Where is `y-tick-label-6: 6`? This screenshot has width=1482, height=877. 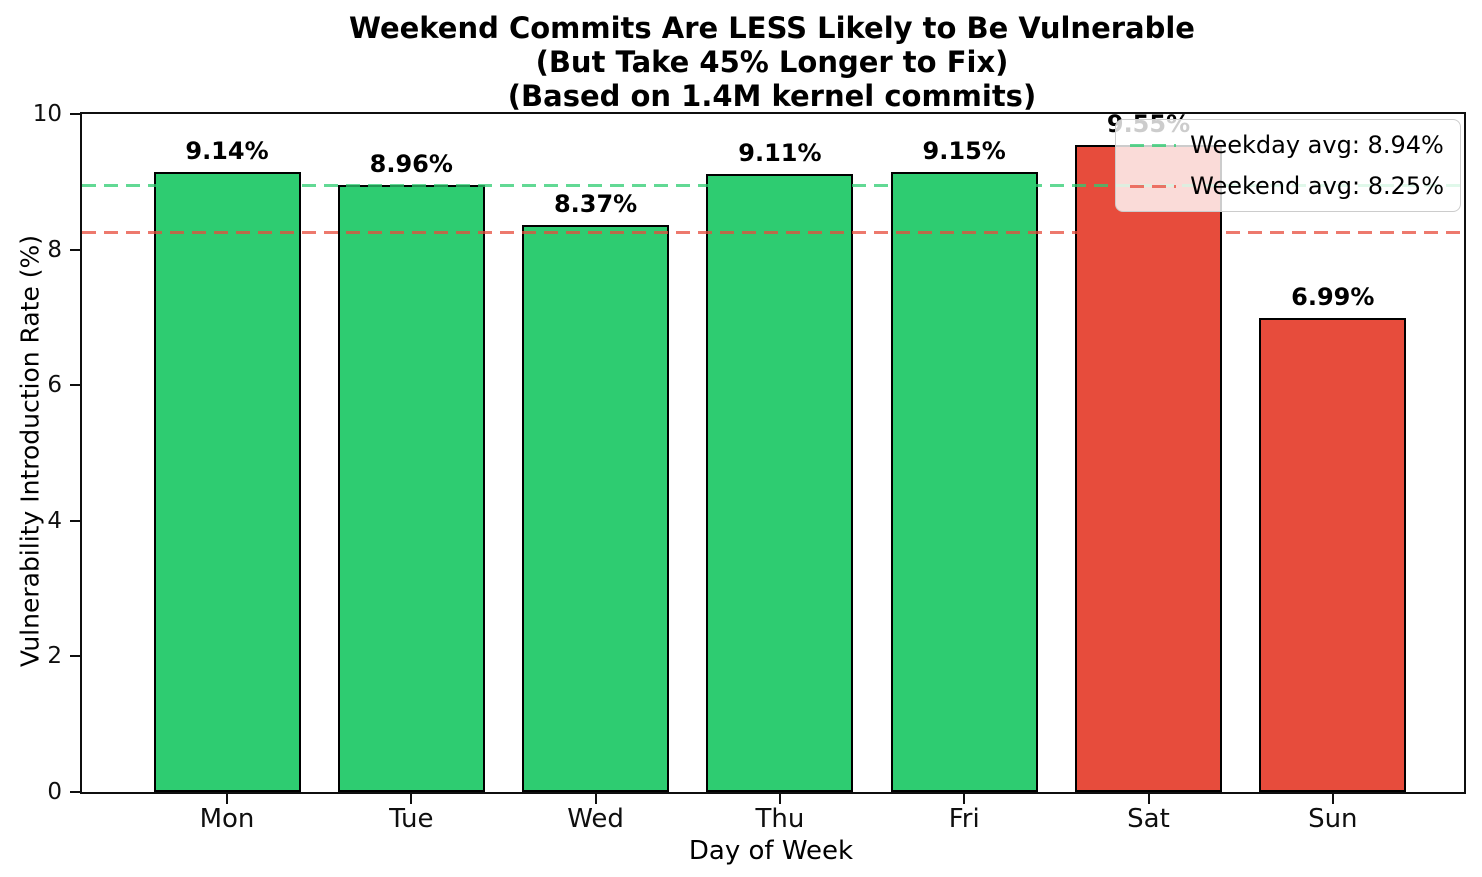
y-tick-label-6: 6 is located at coordinates (54, 385).